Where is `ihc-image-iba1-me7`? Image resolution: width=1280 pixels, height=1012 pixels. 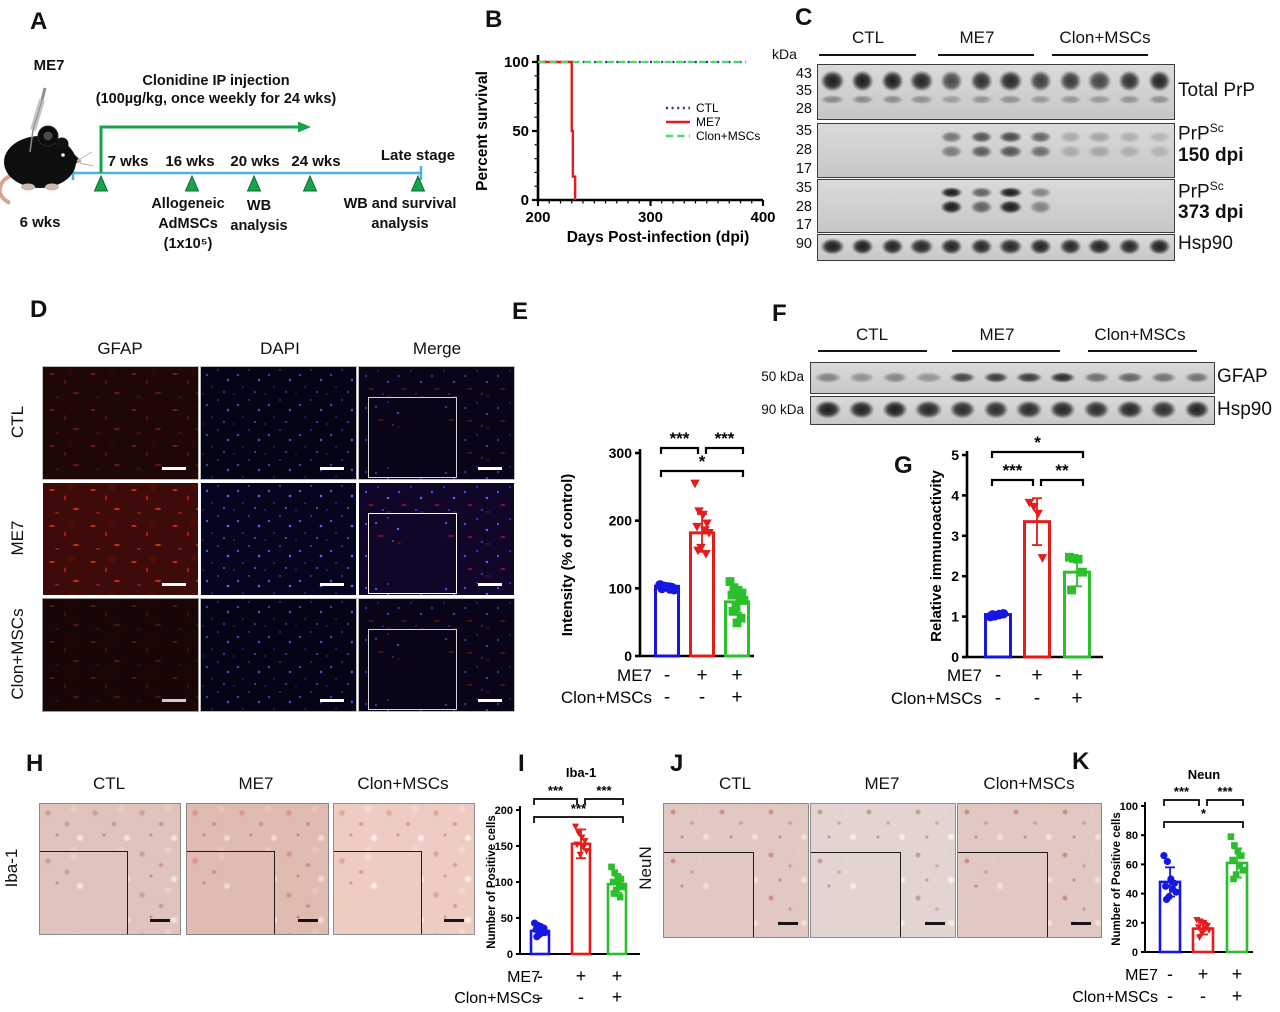 ihc-image-iba1-me7 is located at coordinates (257, 869).